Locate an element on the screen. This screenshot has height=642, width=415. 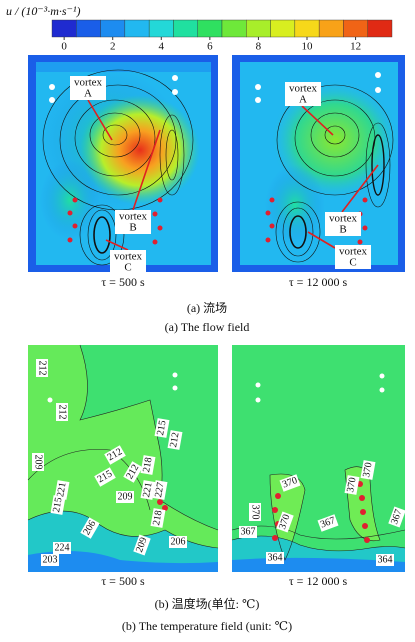
colorbar: 0 2 4 6 8 10 12 is located at coordinates (222, 36).